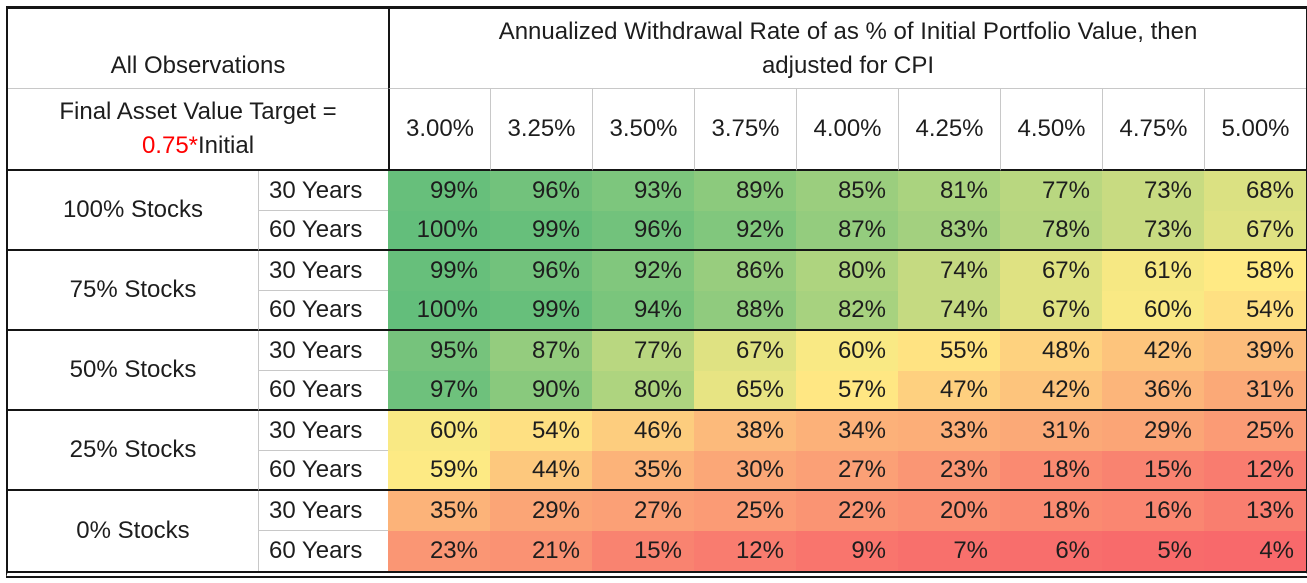  I want to click on value-cell: 97%, so click(439, 391).